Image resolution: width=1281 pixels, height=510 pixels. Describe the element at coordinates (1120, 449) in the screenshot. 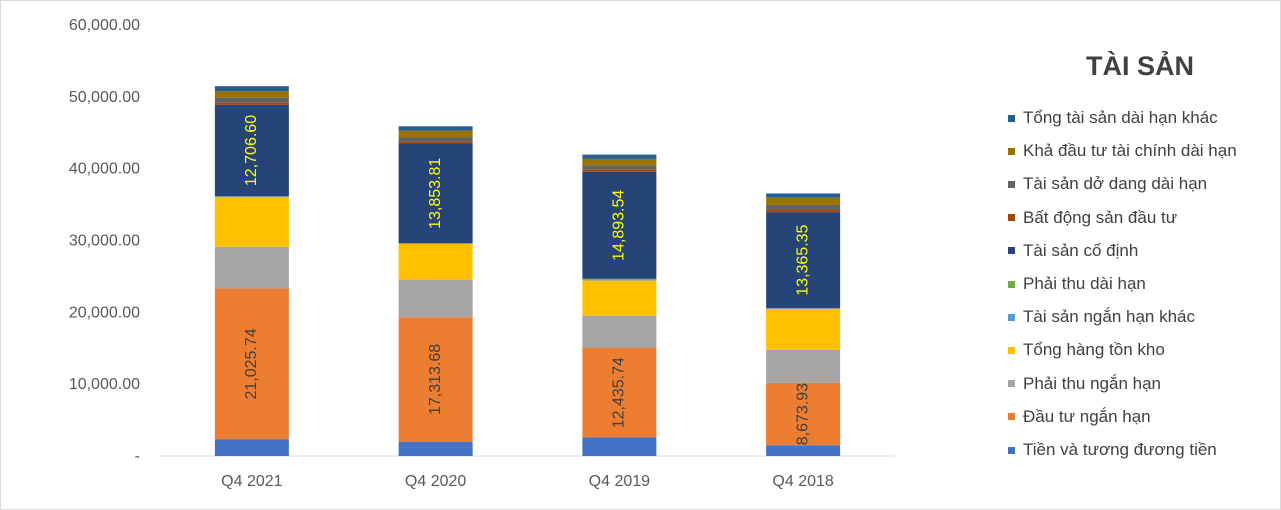

I see `legend-label: Tiền và tương đương tiền` at that location.